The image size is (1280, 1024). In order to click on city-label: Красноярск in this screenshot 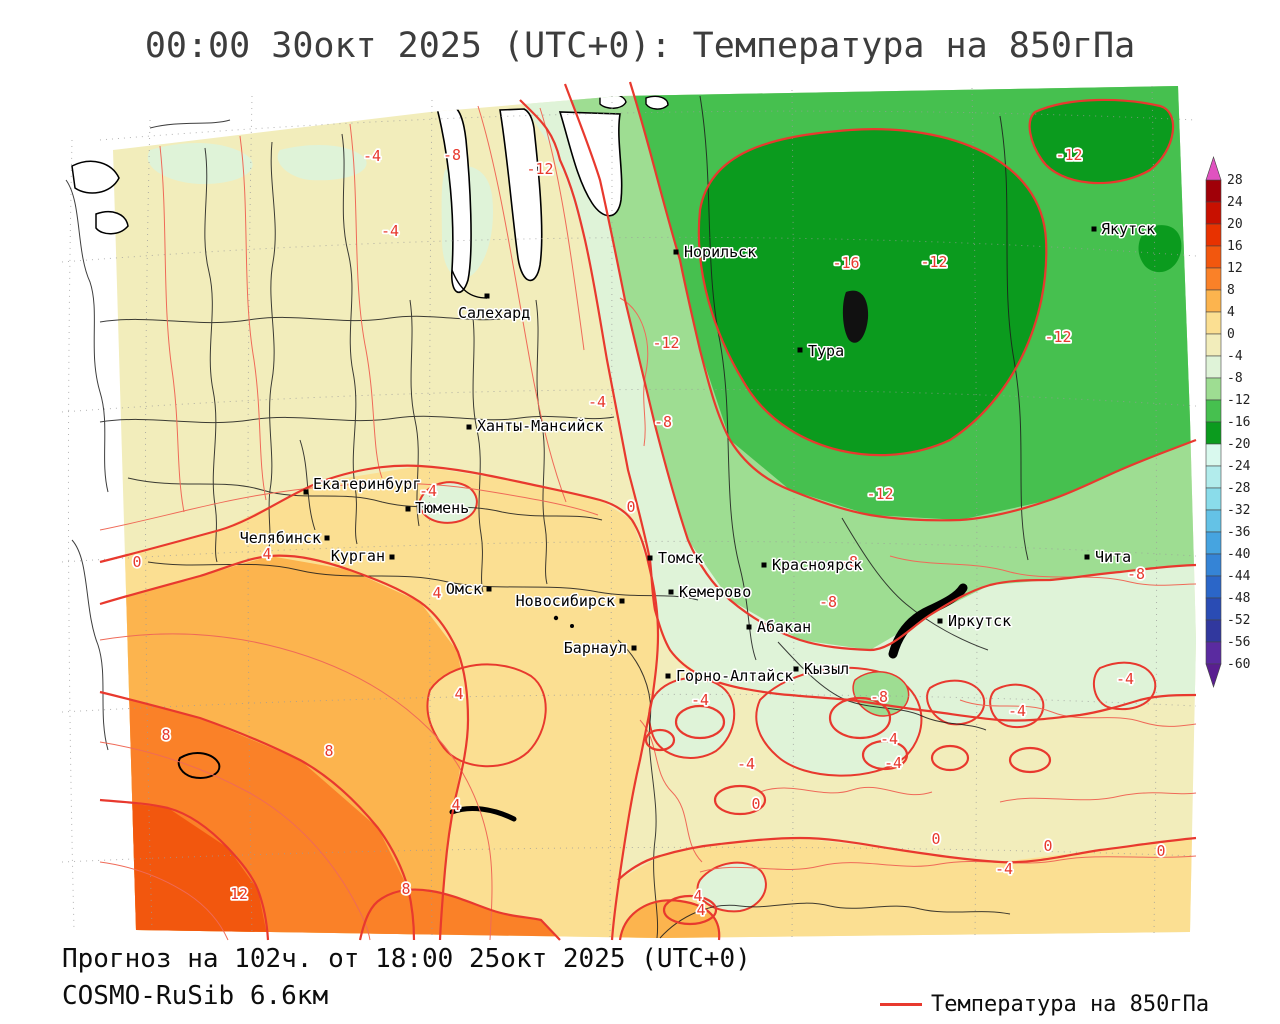, I will do `click(817, 565)`.